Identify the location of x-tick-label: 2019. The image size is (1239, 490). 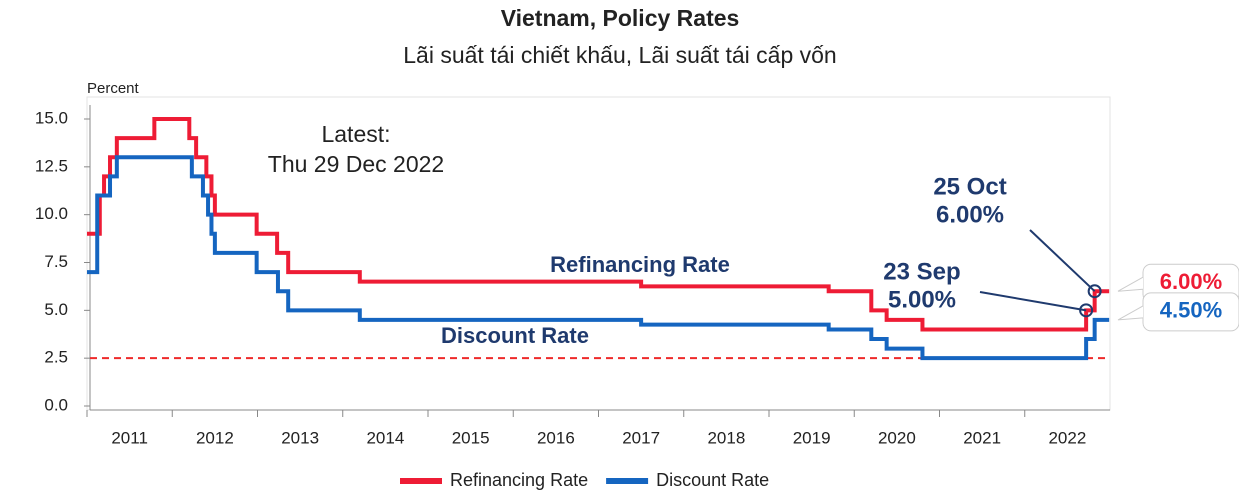
(812, 437).